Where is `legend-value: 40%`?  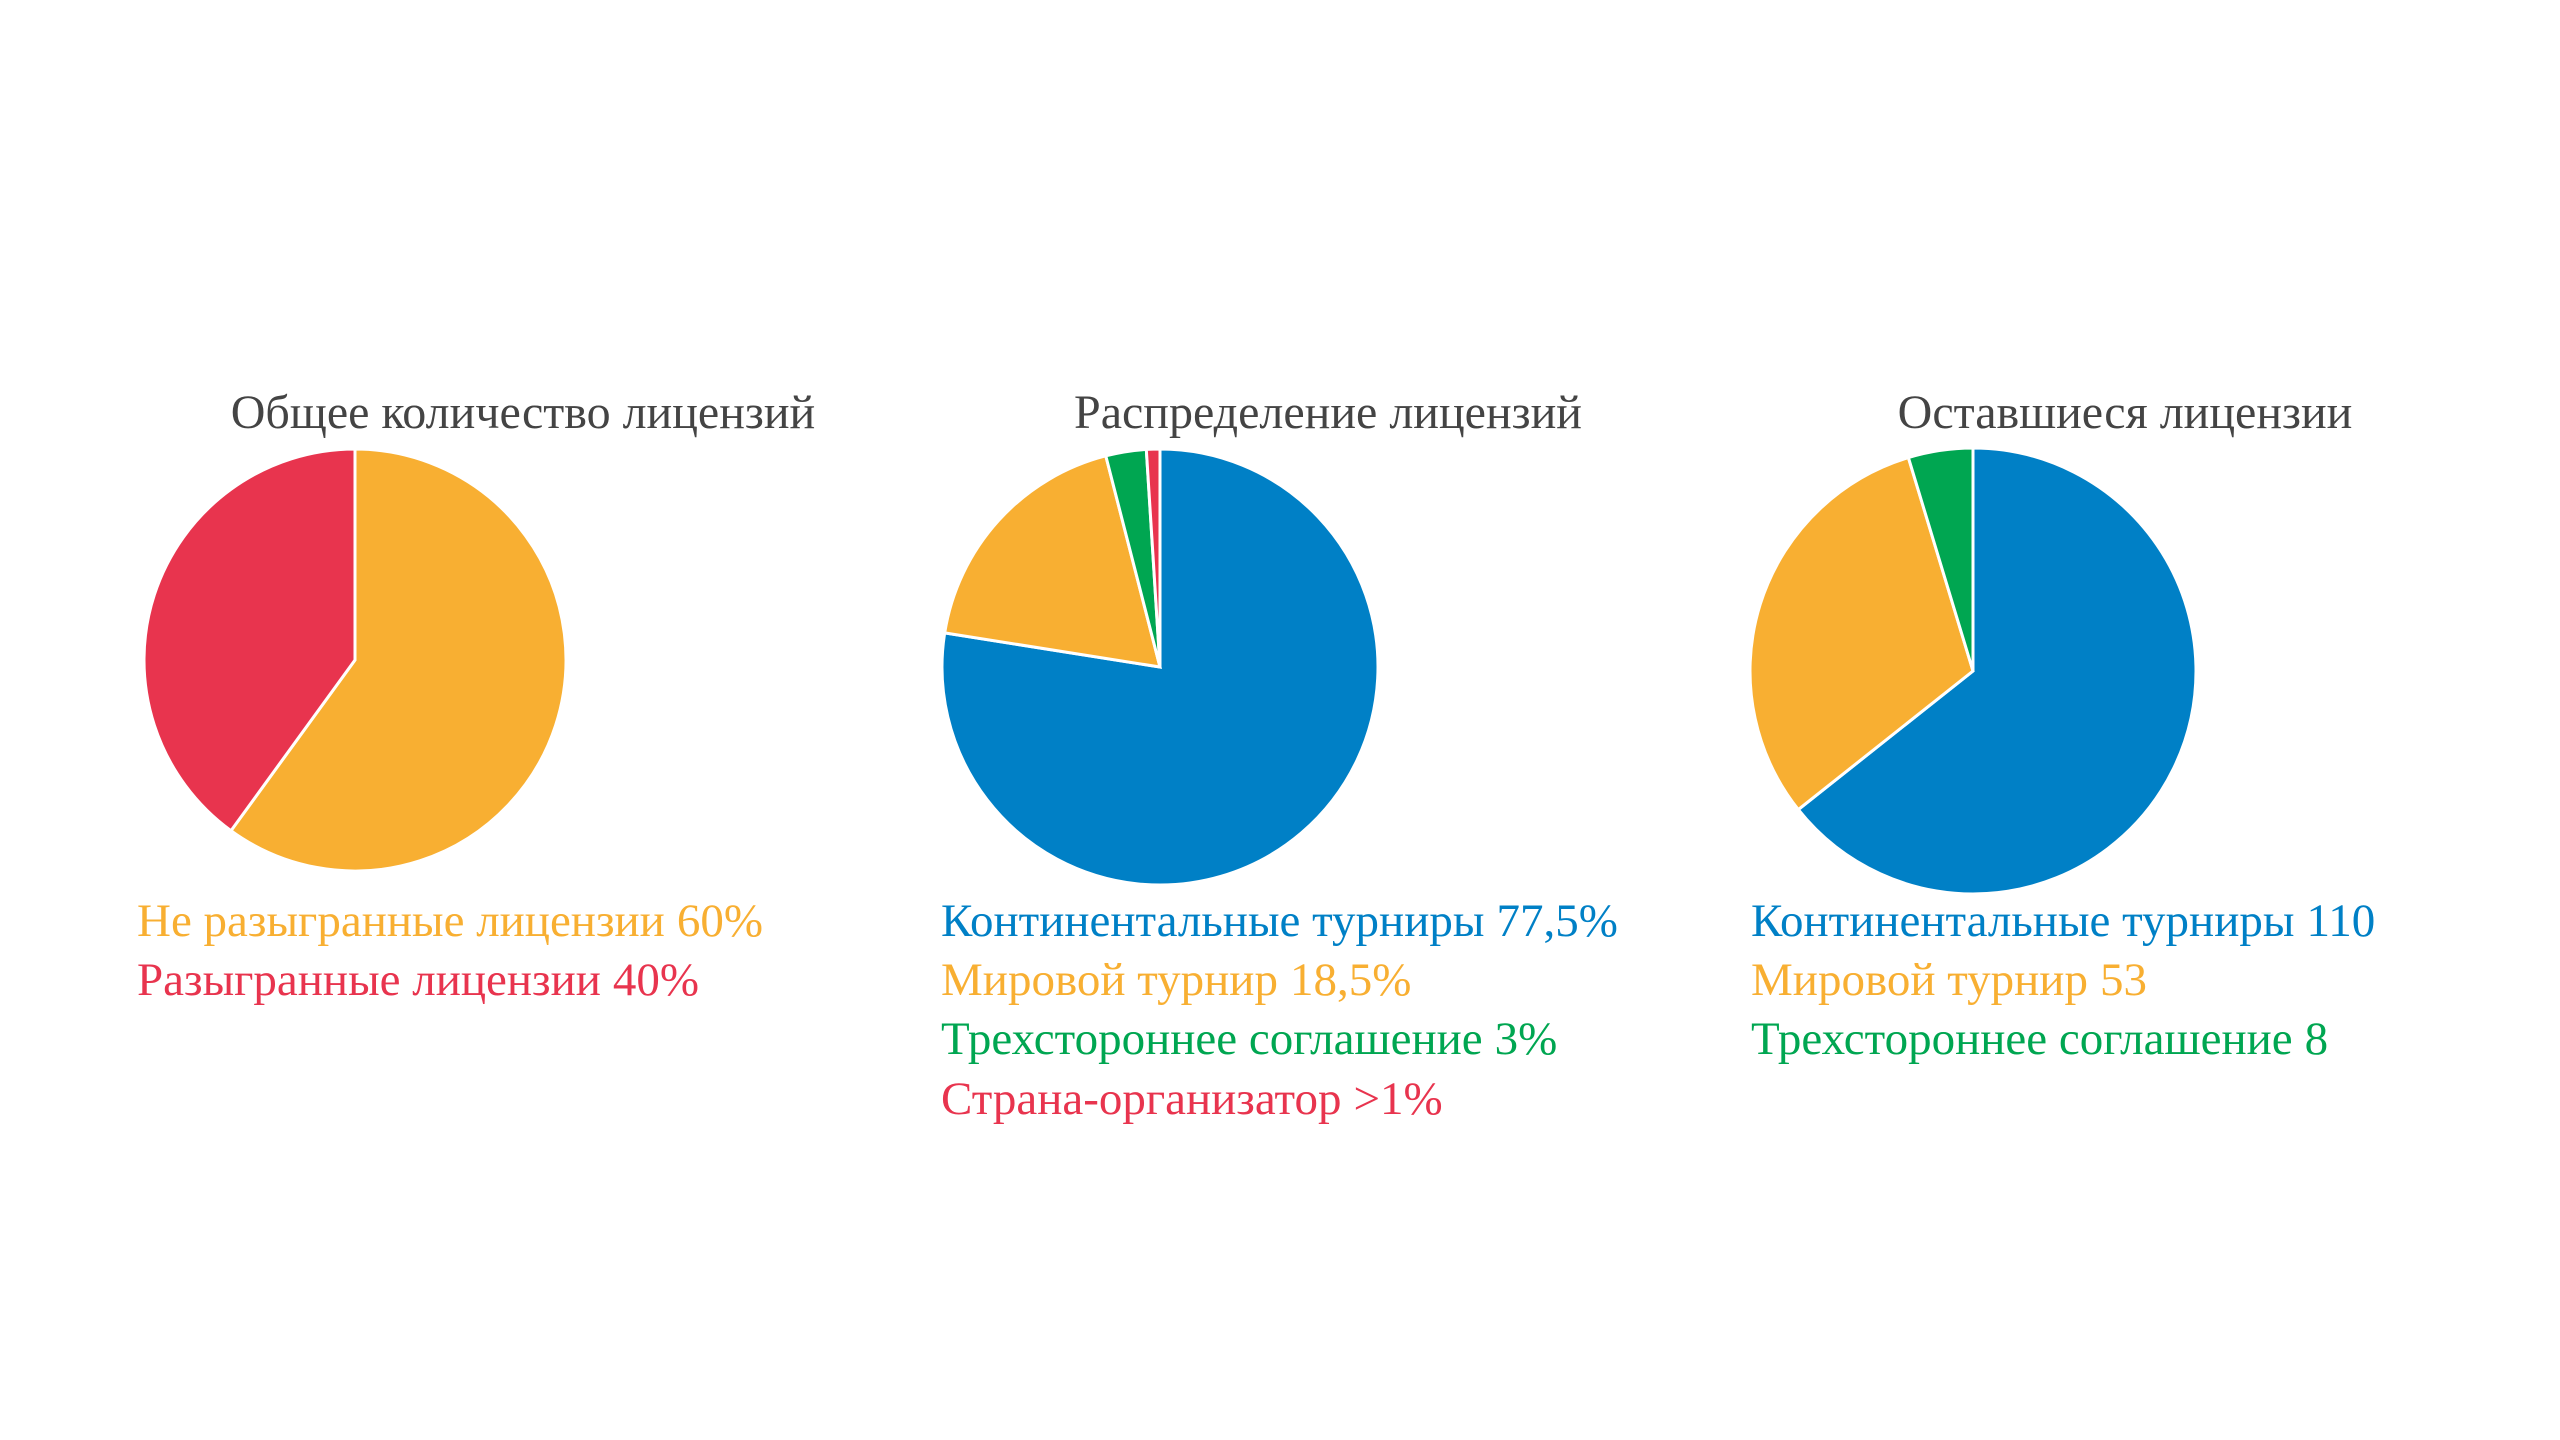
legend-value: 40% is located at coordinates (656, 980).